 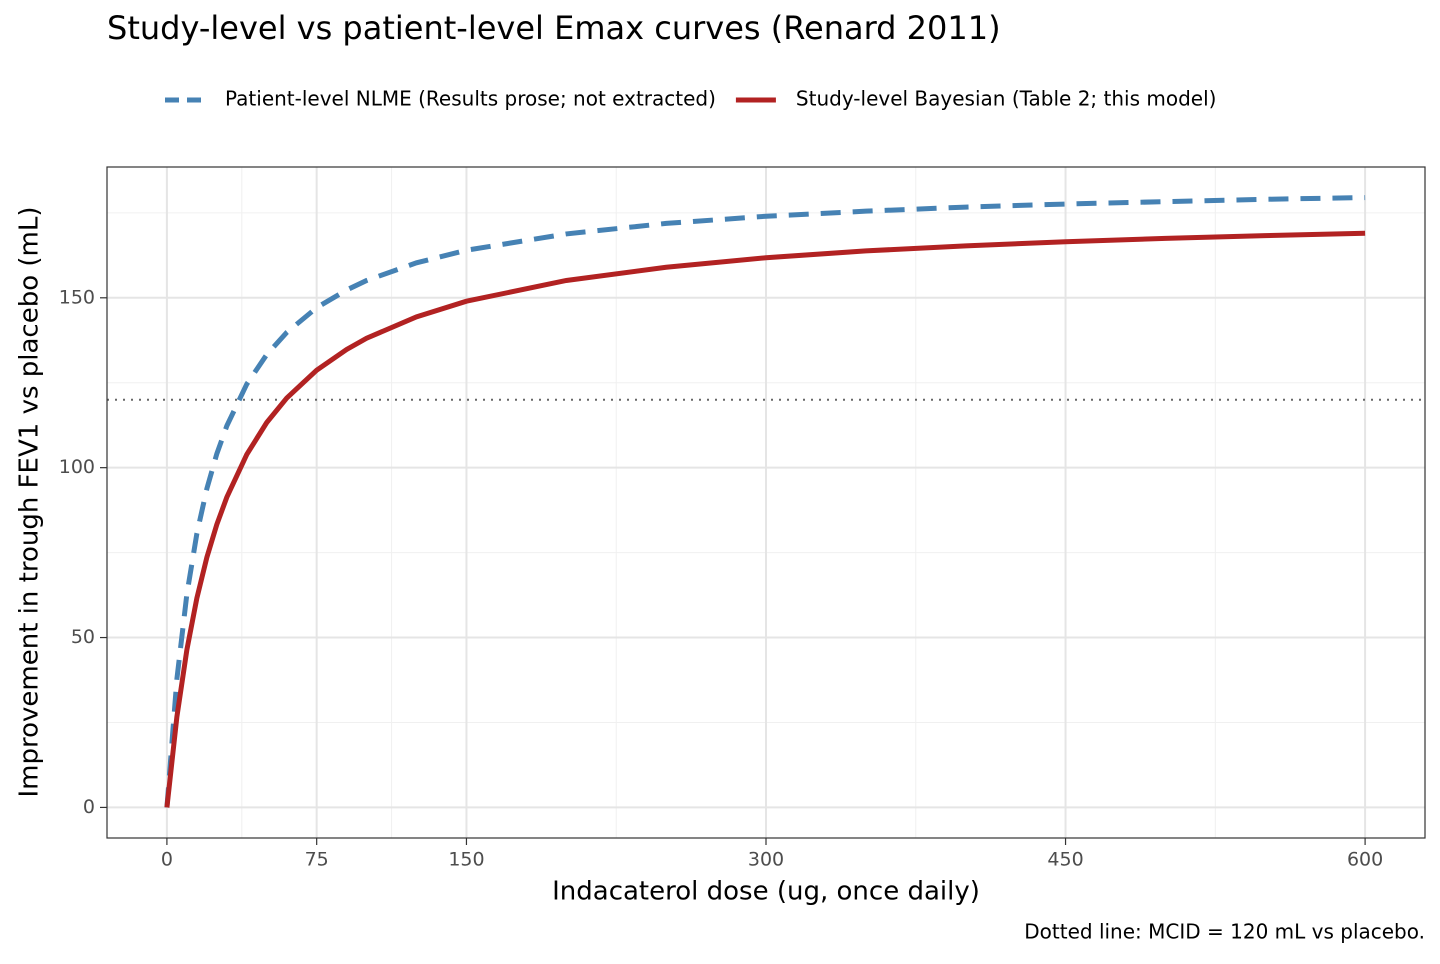 What do you see at coordinates (317, 860) in the screenshot?
I see `x-tick-label: 75` at bounding box center [317, 860].